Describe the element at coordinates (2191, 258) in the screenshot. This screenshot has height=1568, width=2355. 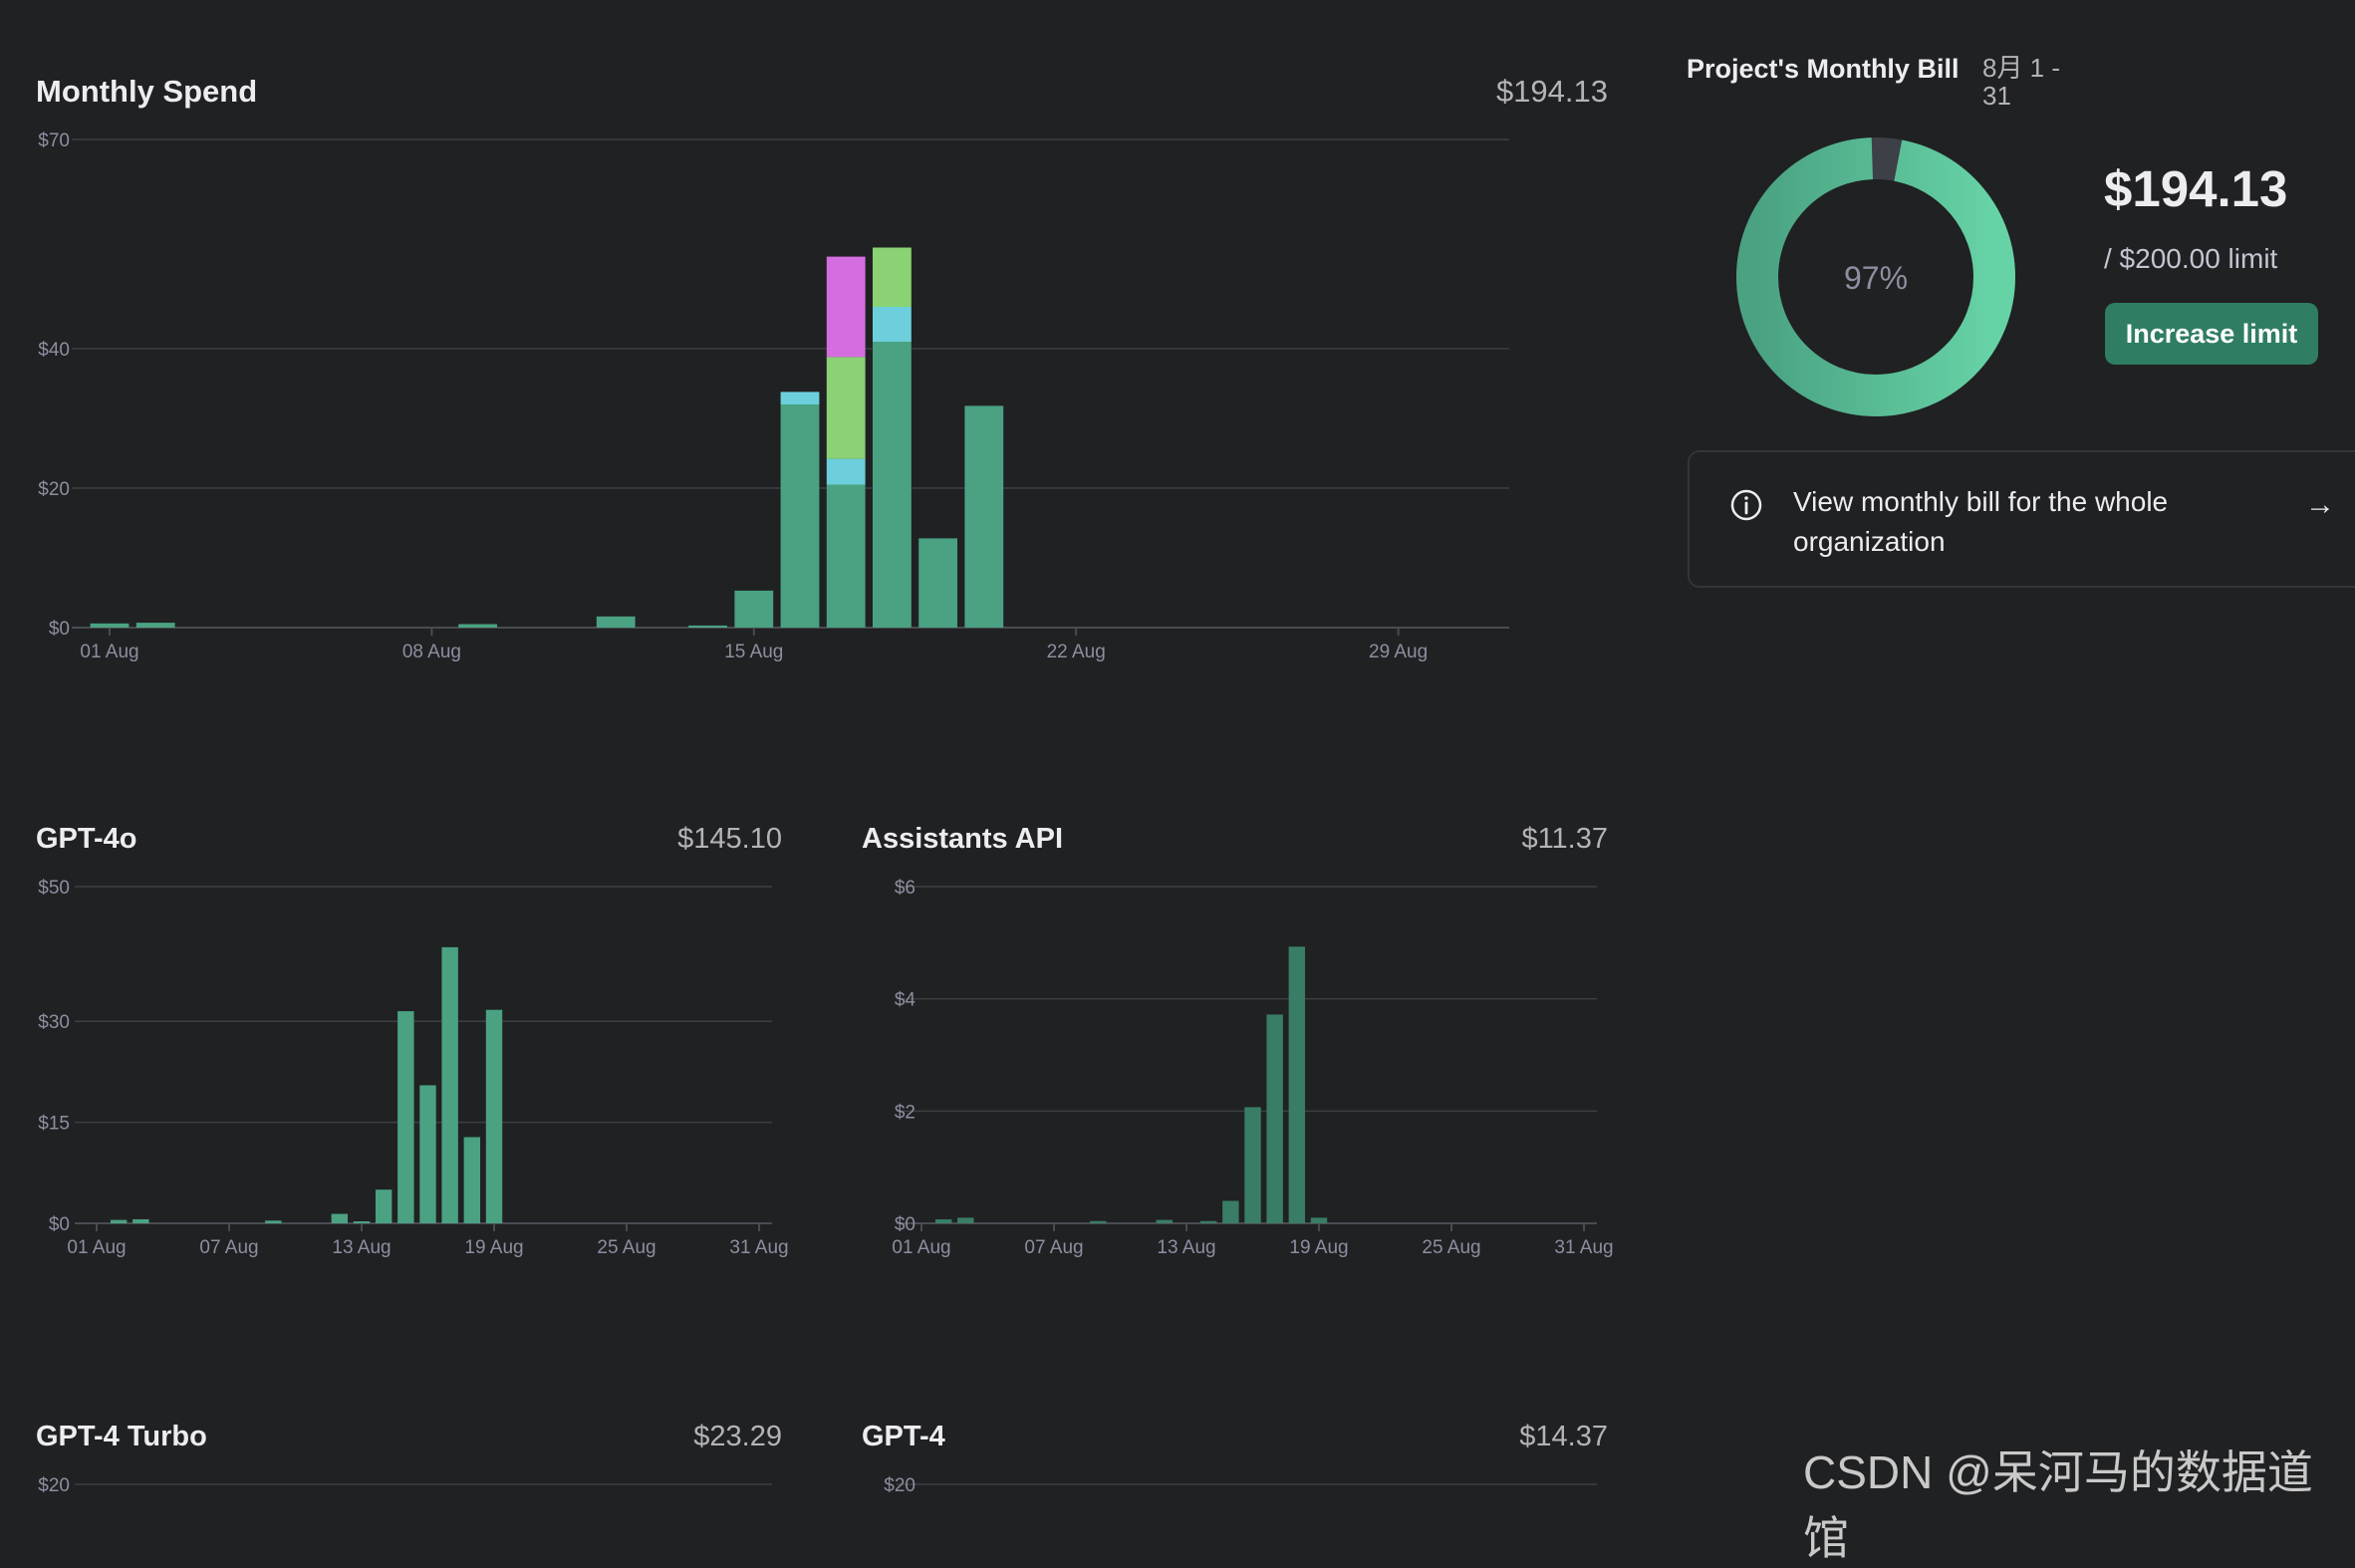
I see `bill-limit: / $200.00 limit` at that location.